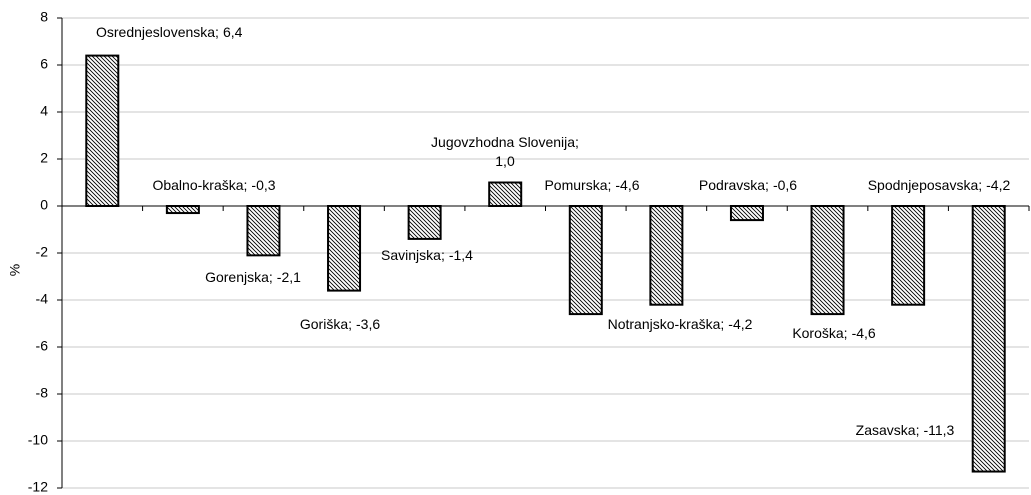 The height and width of the screenshot is (495, 1031). I want to click on data-label: Notranjsko-kraška; -4,2, so click(680, 324).